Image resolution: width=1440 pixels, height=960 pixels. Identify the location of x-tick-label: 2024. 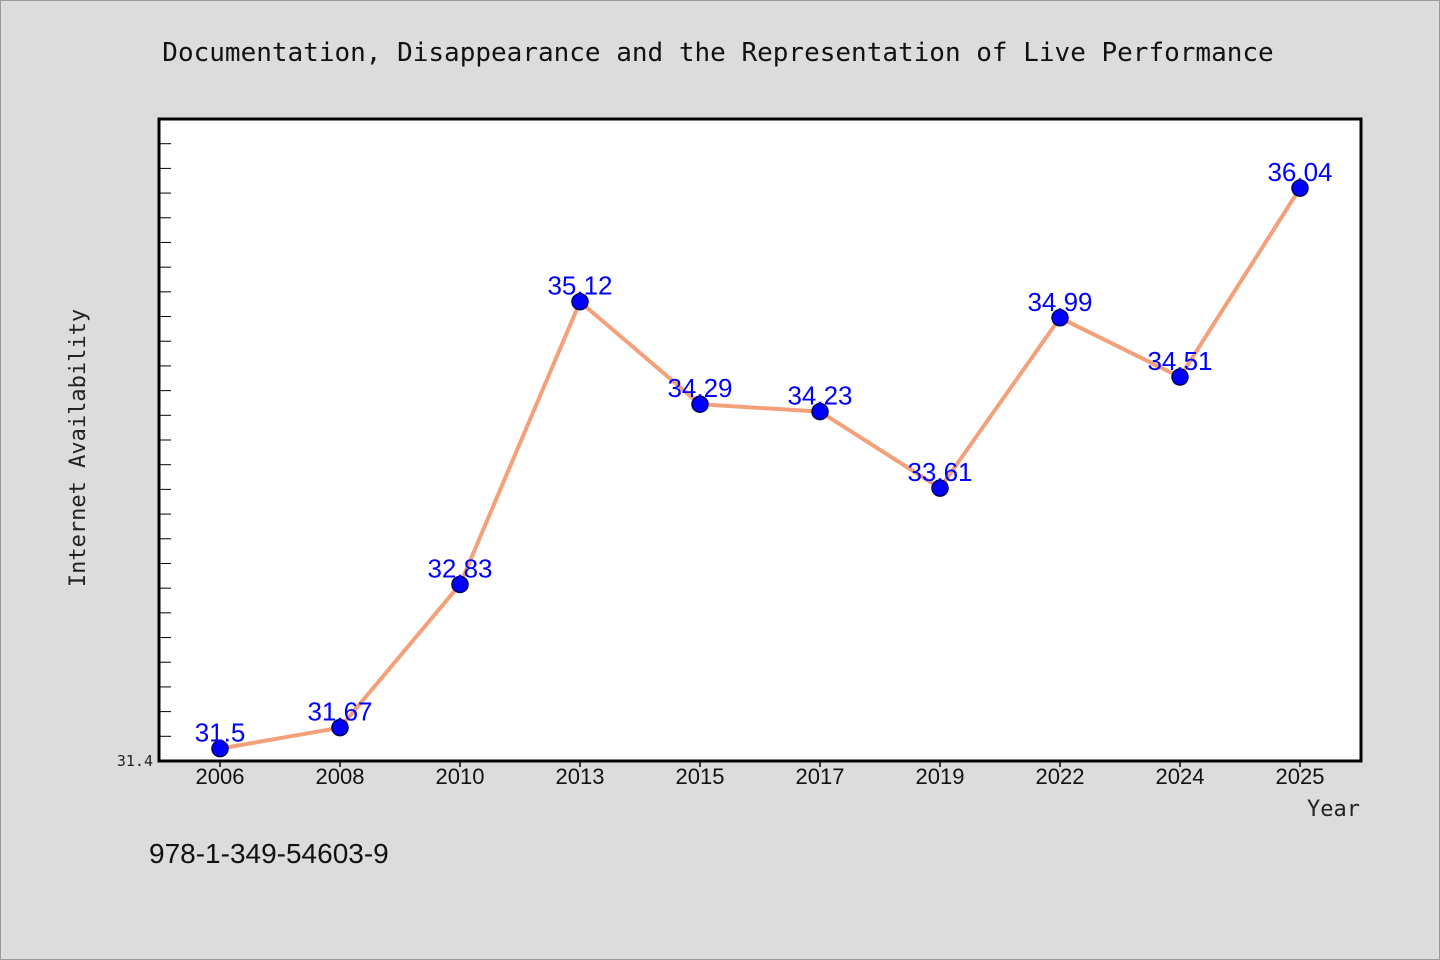
(1180, 776).